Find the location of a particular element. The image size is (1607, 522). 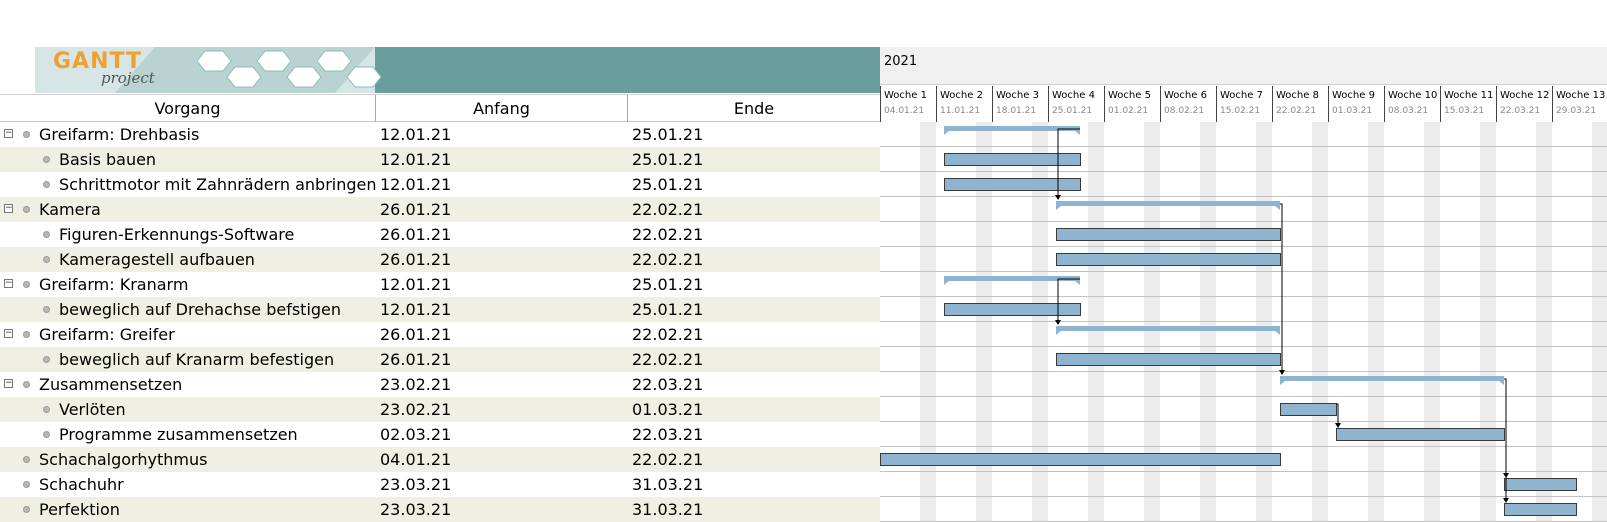

task-name-cell: Kameragestell aufbauen is located at coordinates (188, 259).